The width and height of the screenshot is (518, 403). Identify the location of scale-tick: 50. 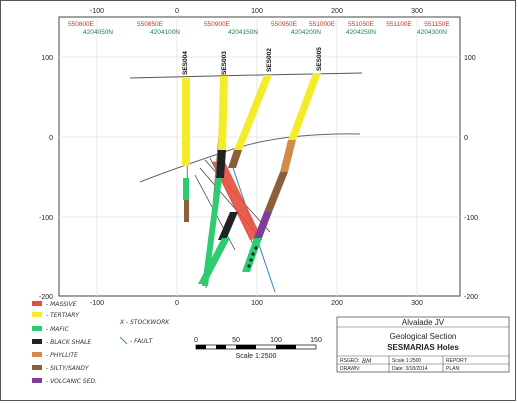
(236, 340).